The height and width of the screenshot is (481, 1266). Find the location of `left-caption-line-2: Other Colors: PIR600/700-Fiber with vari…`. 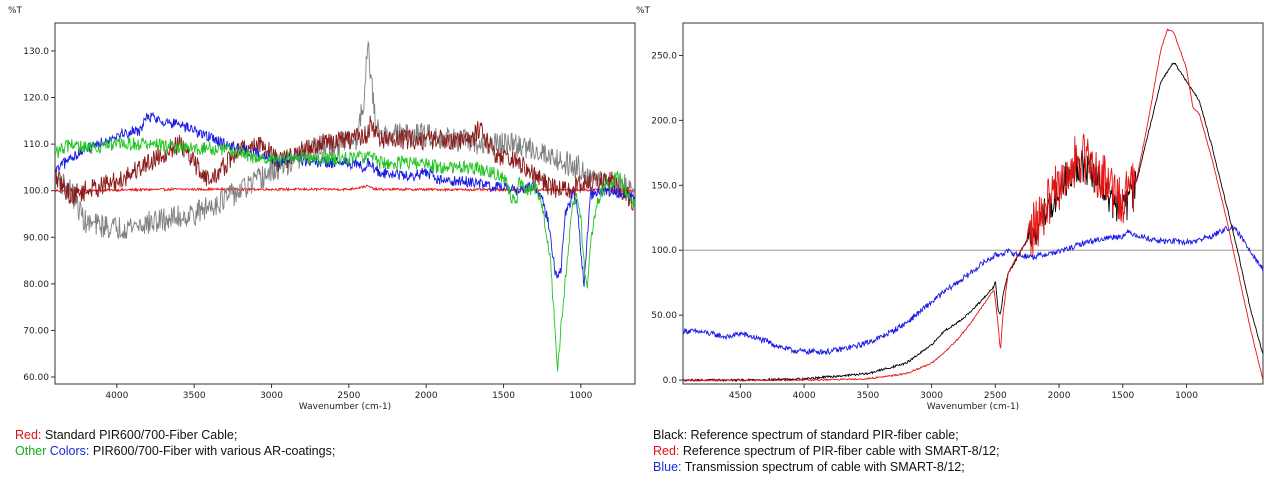

left-caption-line-2: Other Colors: PIR600/700-Fiber with vari… is located at coordinates (175, 451).